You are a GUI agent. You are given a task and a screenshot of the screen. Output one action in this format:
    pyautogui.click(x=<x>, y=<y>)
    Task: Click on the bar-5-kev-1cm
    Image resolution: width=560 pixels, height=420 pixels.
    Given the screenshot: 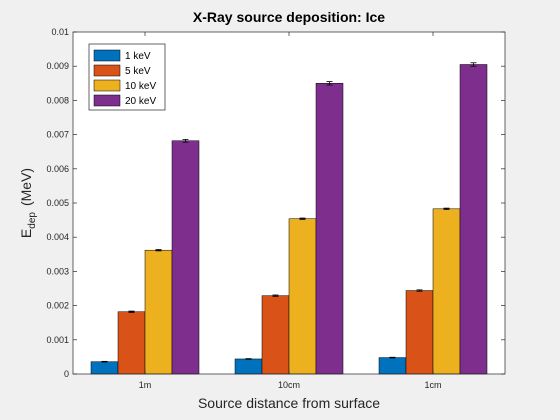 What is the action you would take?
    pyautogui.click(x=419, y=332)
    